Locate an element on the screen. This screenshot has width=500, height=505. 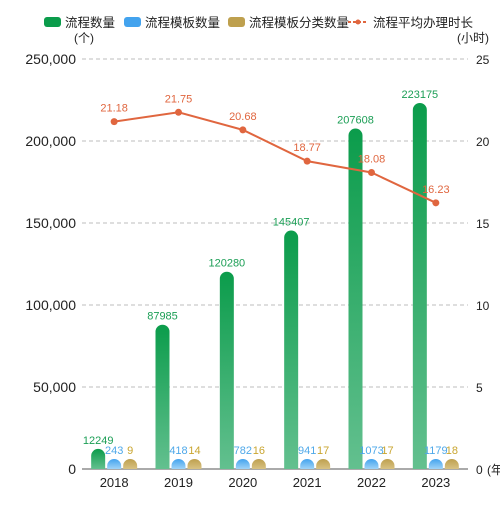
x-axis-unit: (年 is located at coordinates (493, 470).